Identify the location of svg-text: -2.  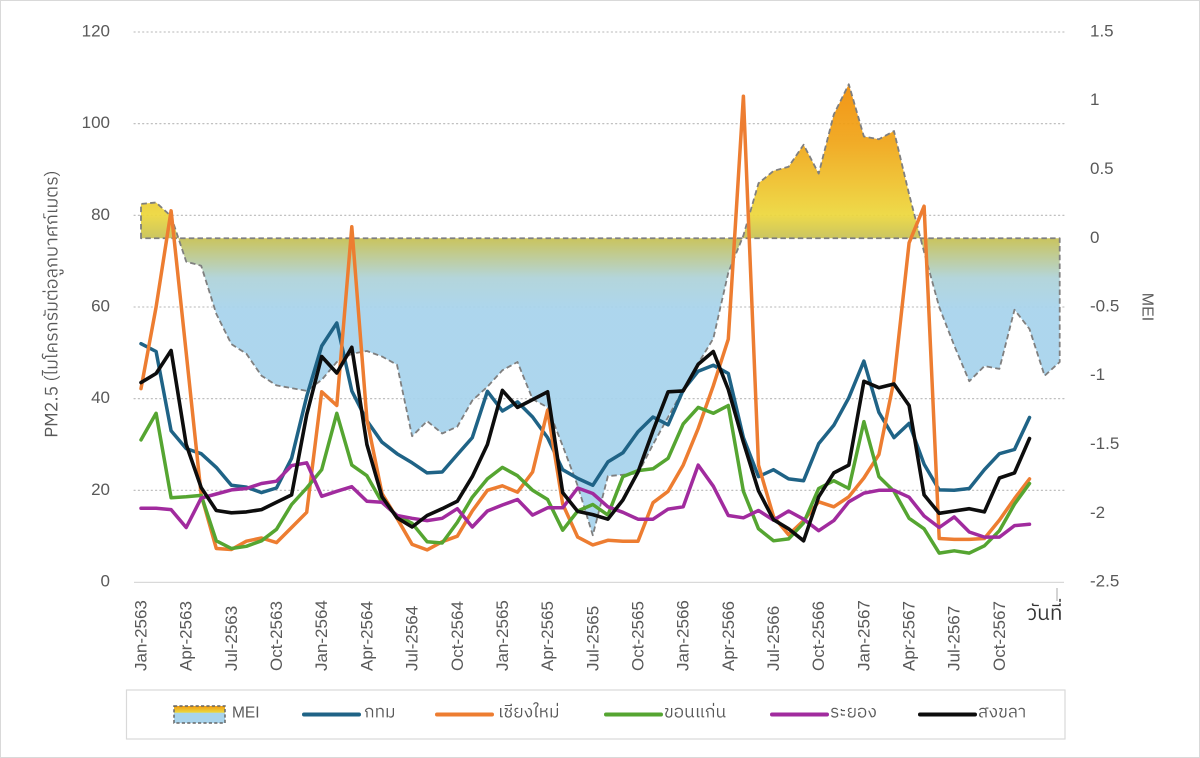
(1097, 512).